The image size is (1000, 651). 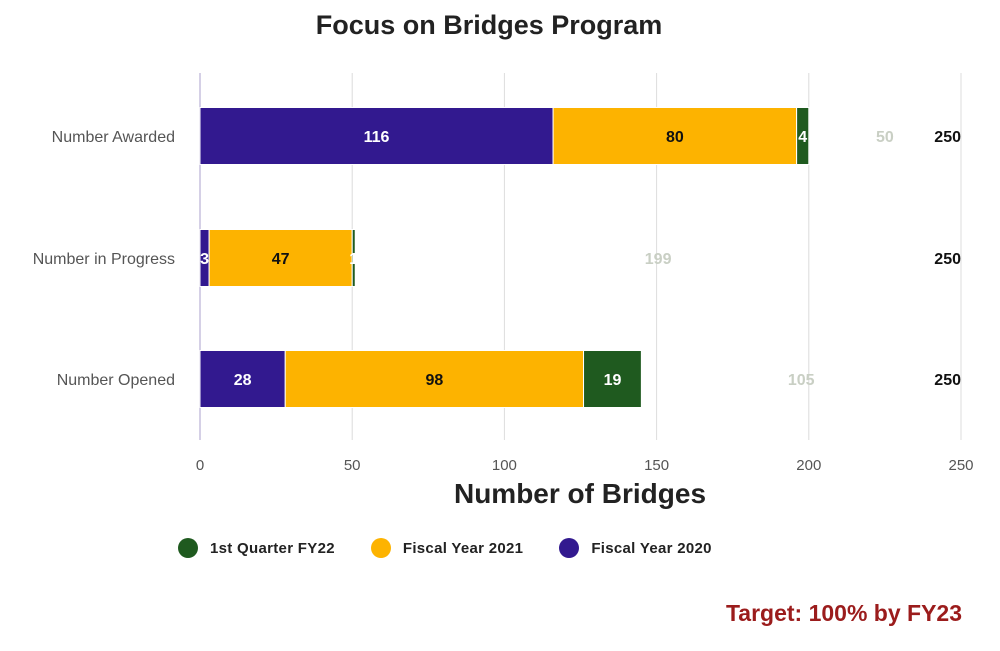 I want to click on data-label-number-opened-remaining: 105, so click(x=801, y=380).